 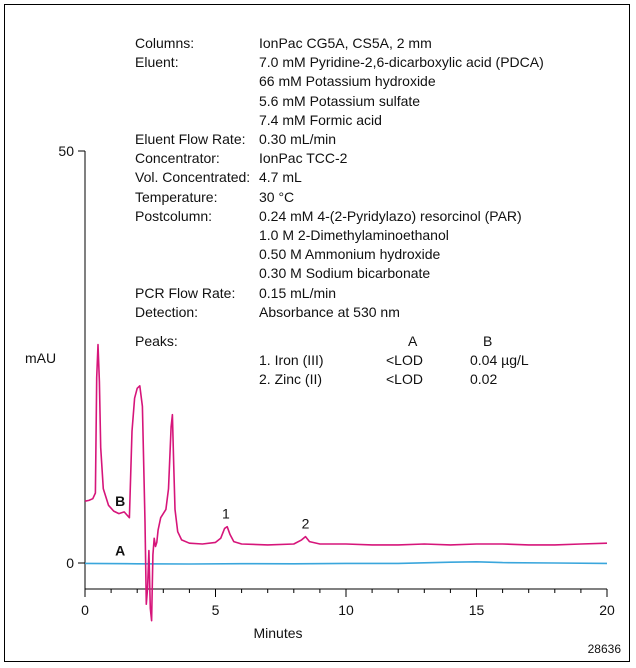 I want to click on condition-value: 1.0 M 2-Dimethylaminoethanol, so click(x=354, y=235).